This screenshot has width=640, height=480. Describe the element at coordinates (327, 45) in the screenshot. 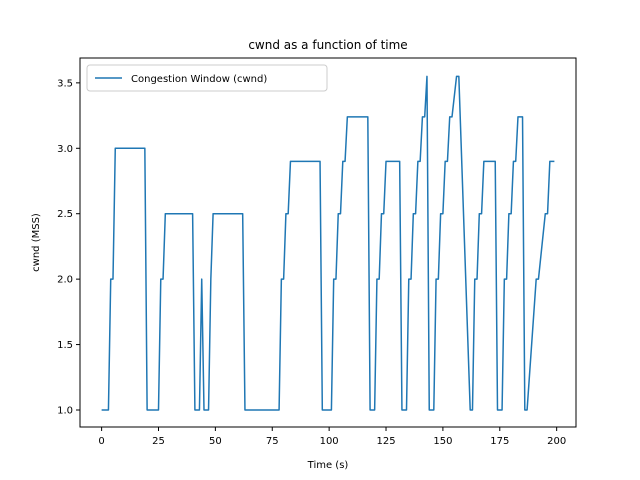

I see `chart-title: cwnd as a function of time` at that location.